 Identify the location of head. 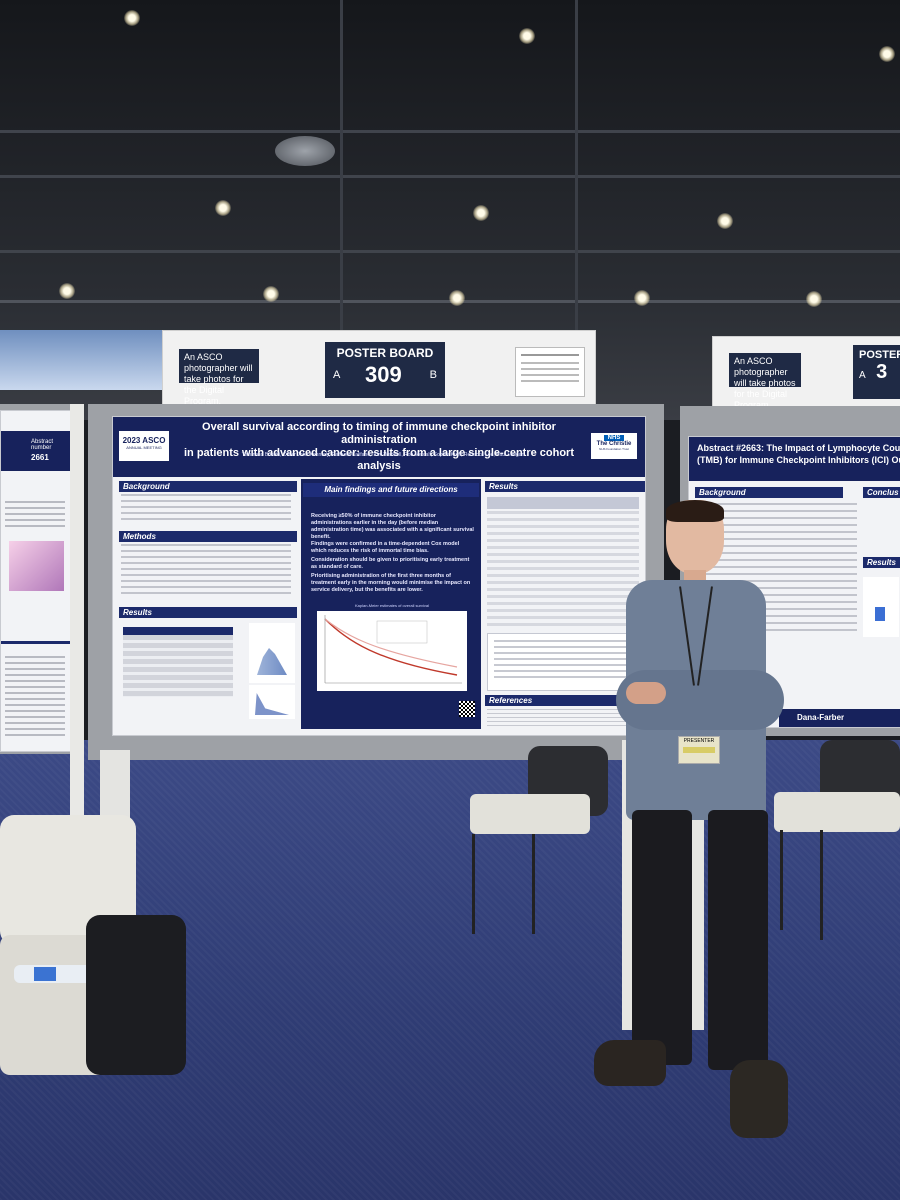
(695, 537).